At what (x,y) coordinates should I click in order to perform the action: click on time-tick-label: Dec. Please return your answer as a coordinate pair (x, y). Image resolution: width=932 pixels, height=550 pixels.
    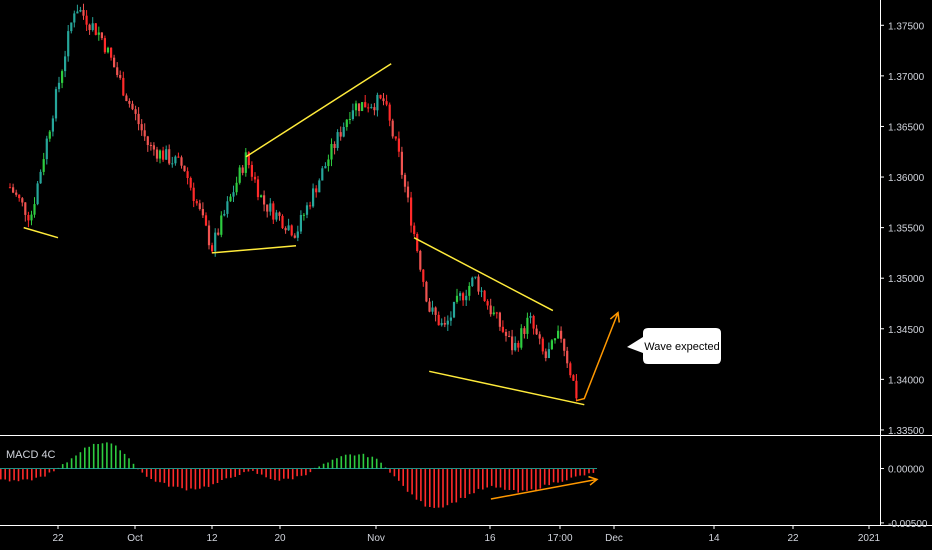
    Looking at the image, I should click on (614, 538).